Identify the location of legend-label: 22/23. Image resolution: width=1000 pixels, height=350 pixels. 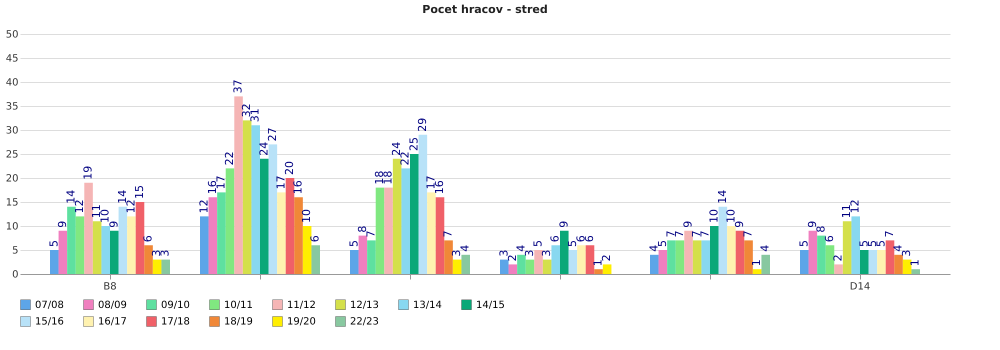
(364, 322).